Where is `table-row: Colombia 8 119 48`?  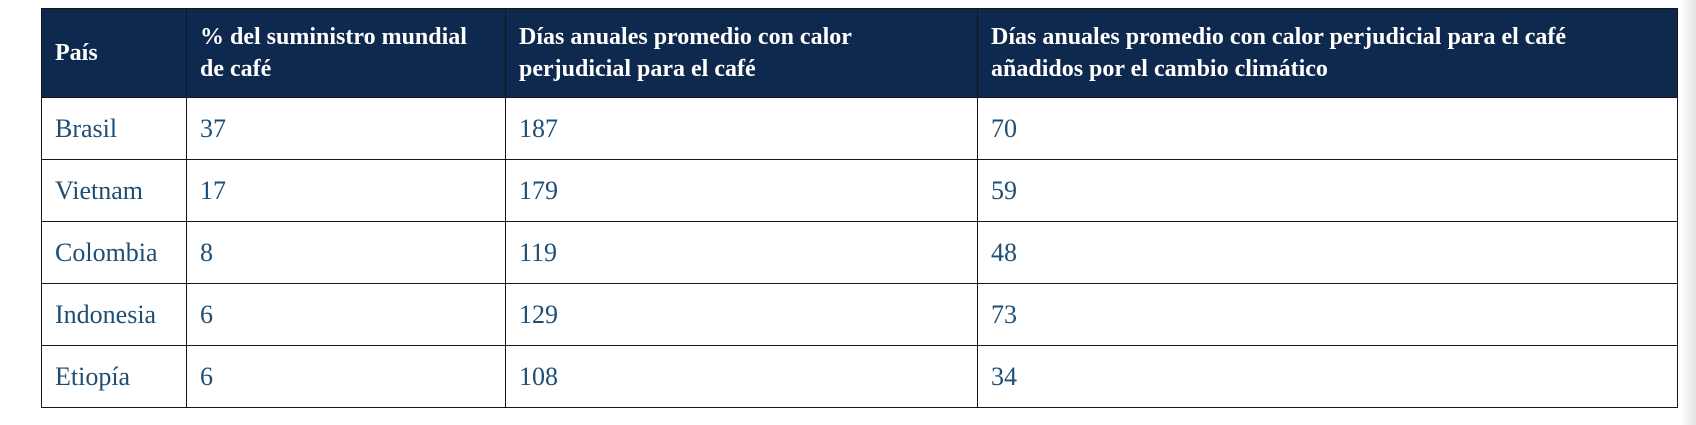 table-row: Colombia 8 119 48 is located at coordinates (859, 252).